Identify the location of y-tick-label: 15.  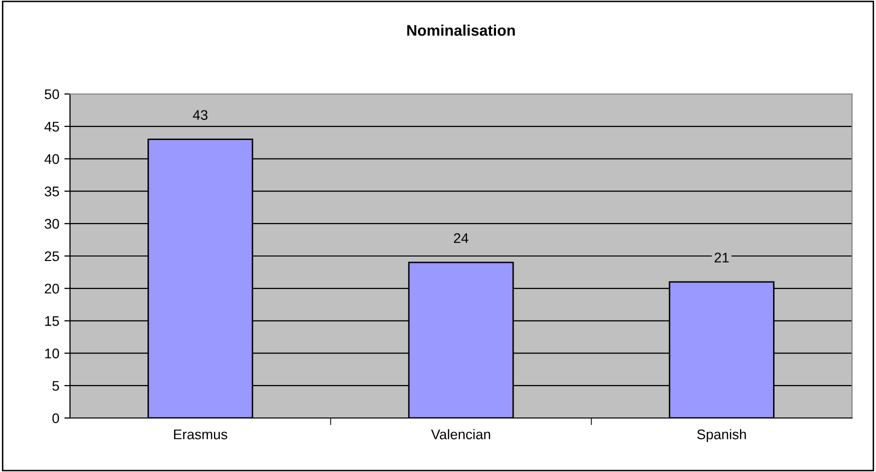
(52, 321).